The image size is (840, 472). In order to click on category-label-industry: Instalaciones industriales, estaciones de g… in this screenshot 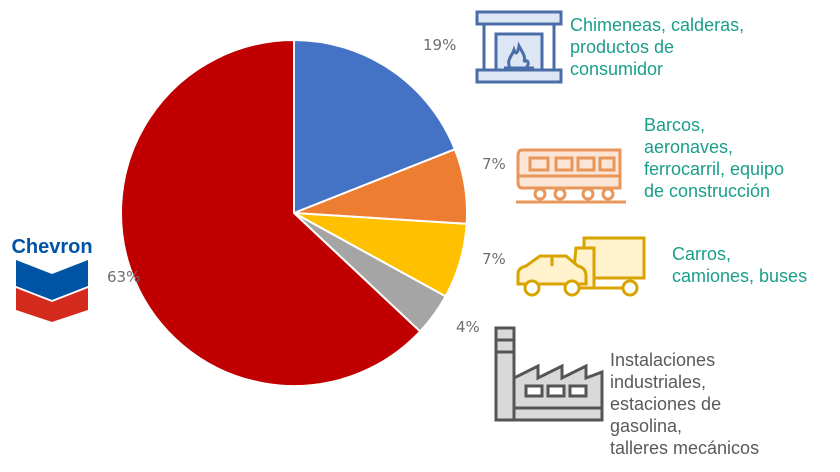, I will do `click(685, 404)`.